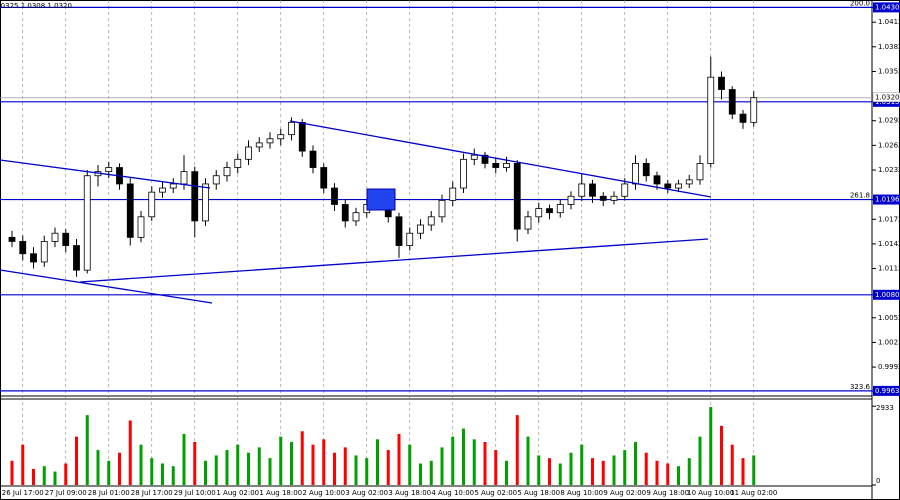 Image resolution: width=900 pixels, height=500 pixels. Describe the element at coordinates (889, 219) in the screenshot. I see `y-tick-label: 1.0172` at that location.